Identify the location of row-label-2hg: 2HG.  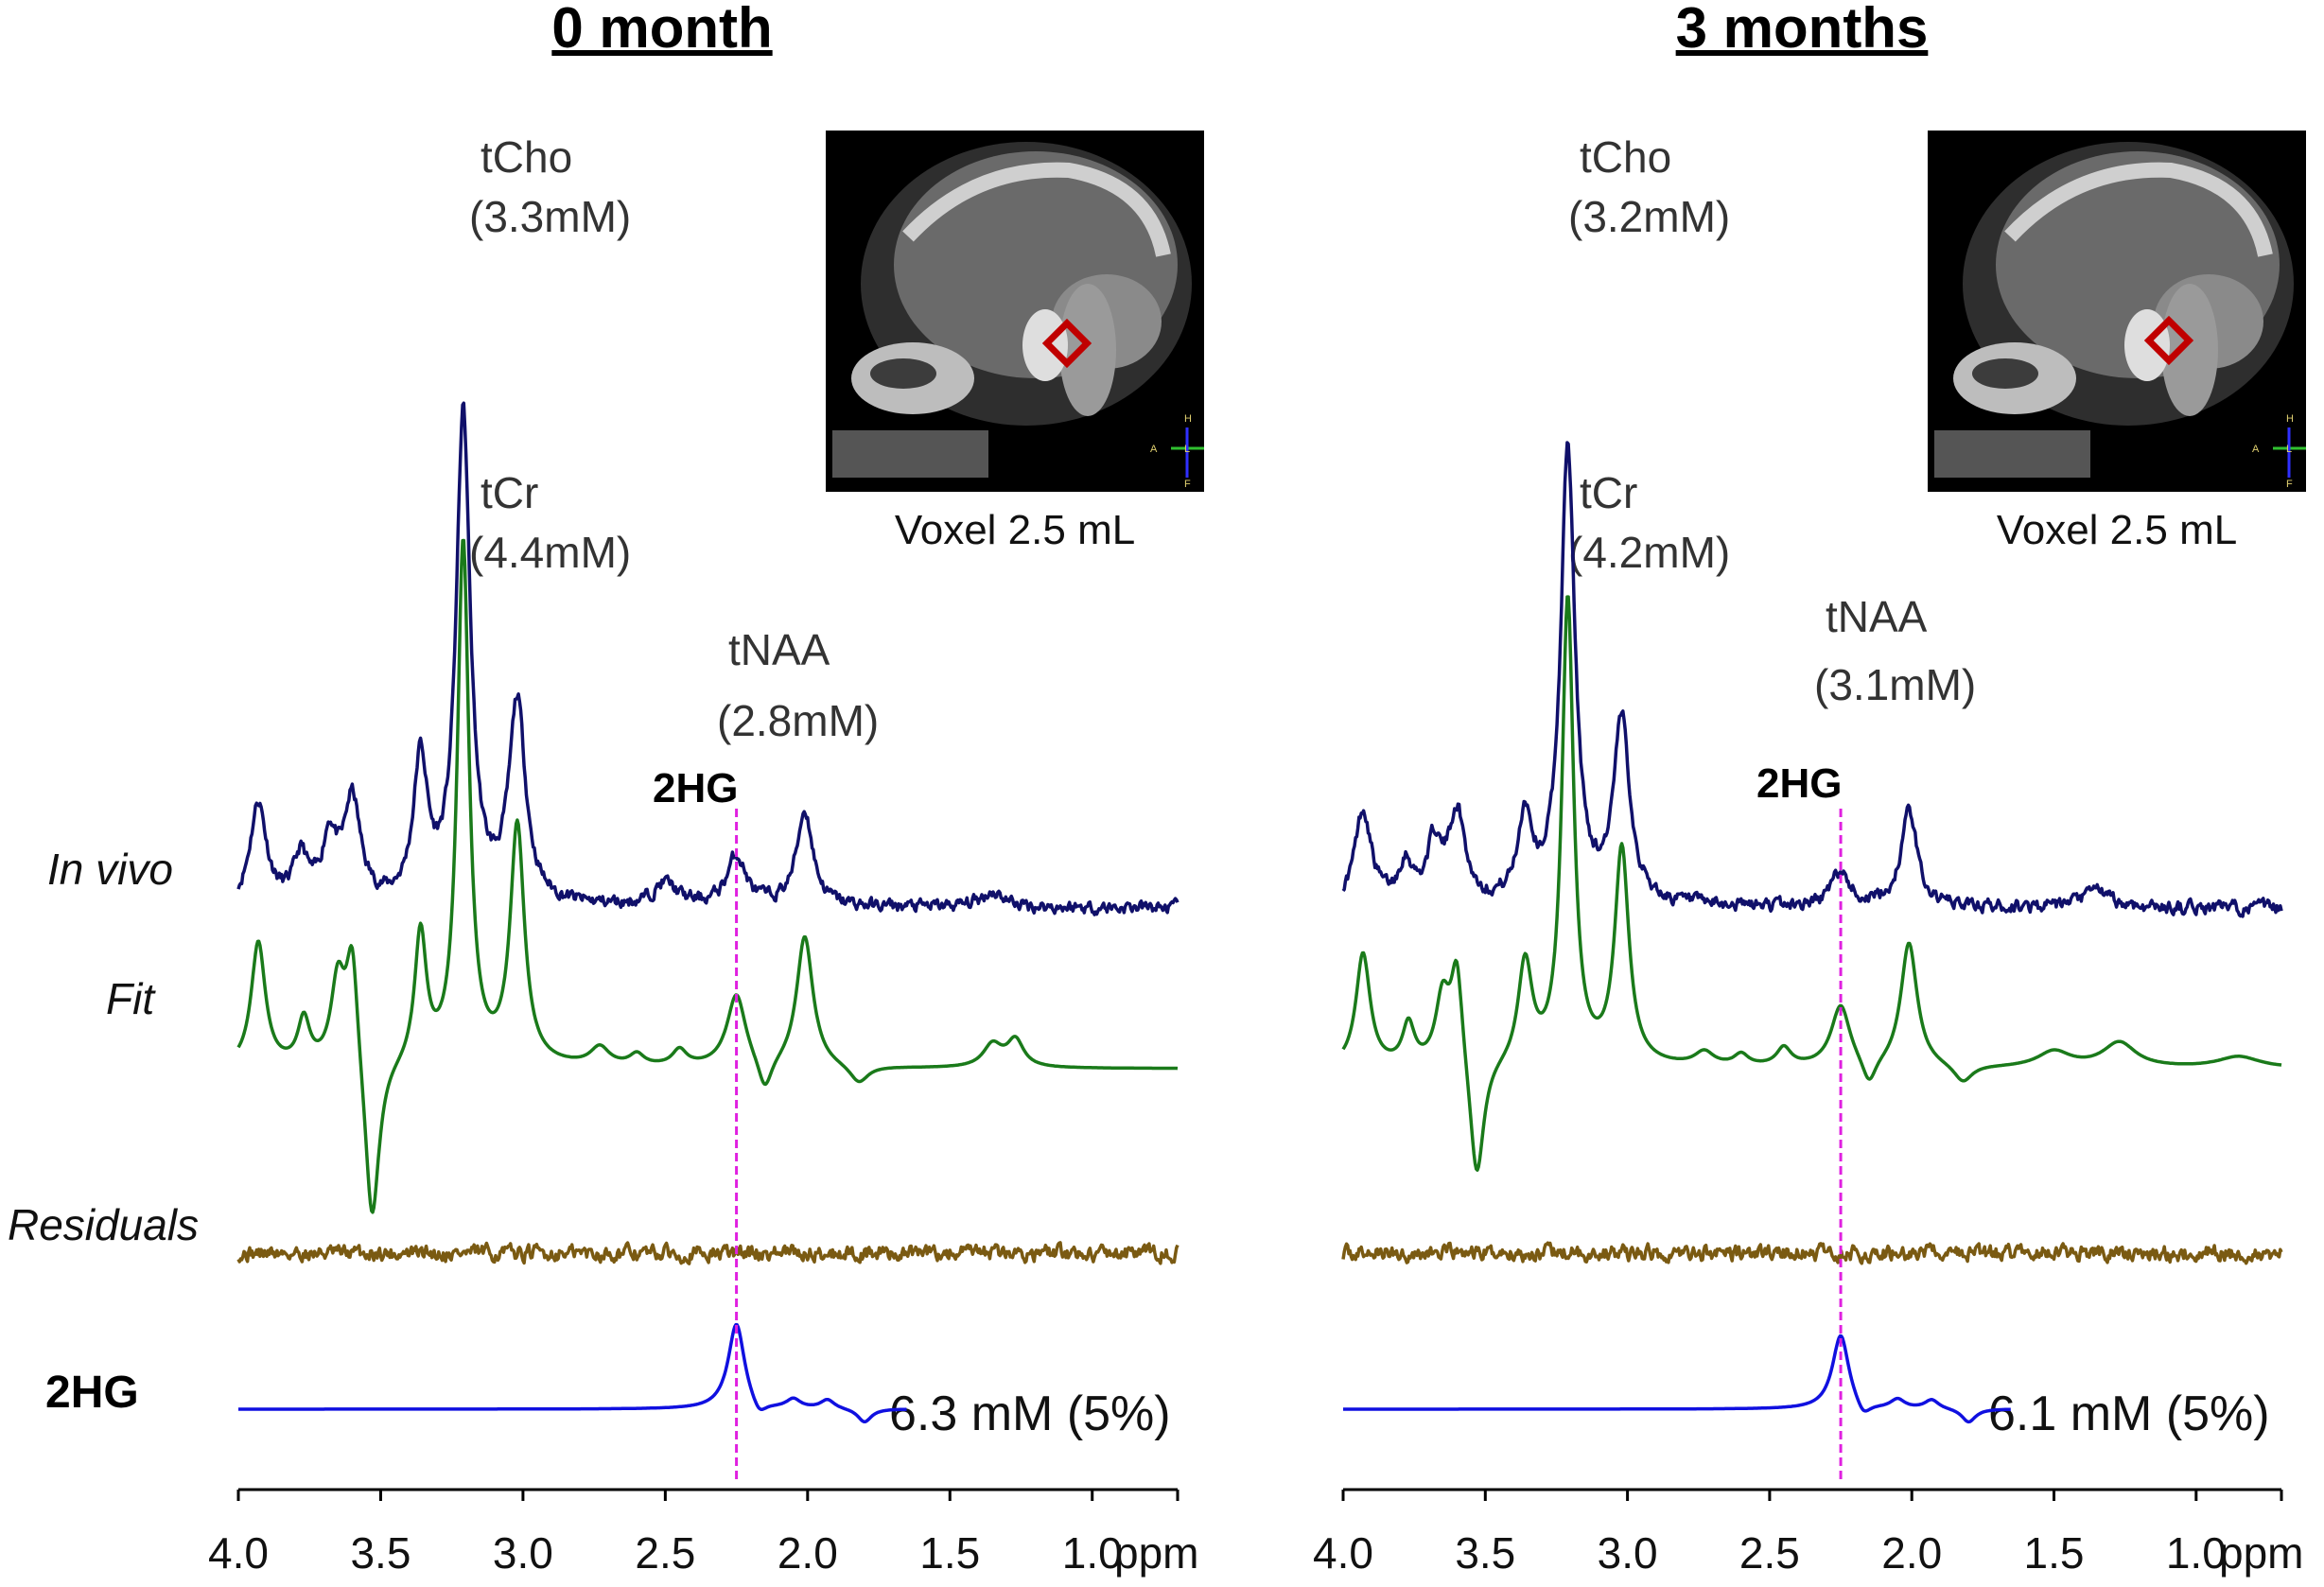
(92, 1393).